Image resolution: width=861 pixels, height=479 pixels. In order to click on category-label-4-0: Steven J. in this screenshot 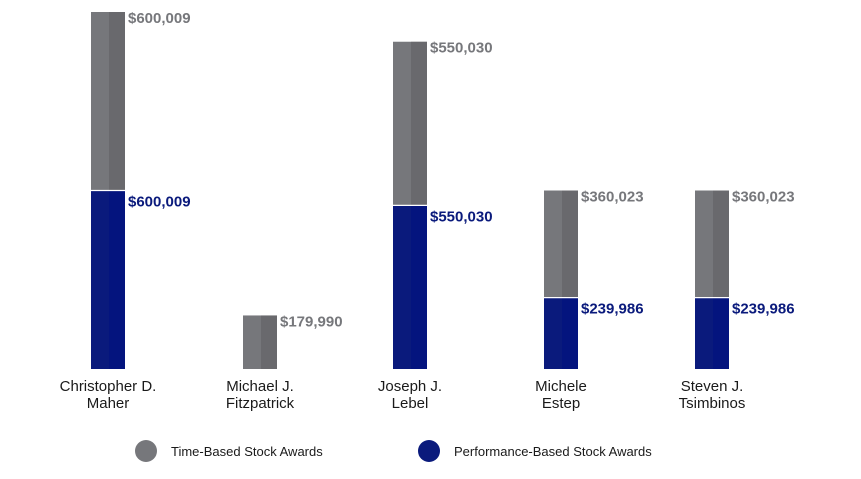, I will do `click(712, 386)`.